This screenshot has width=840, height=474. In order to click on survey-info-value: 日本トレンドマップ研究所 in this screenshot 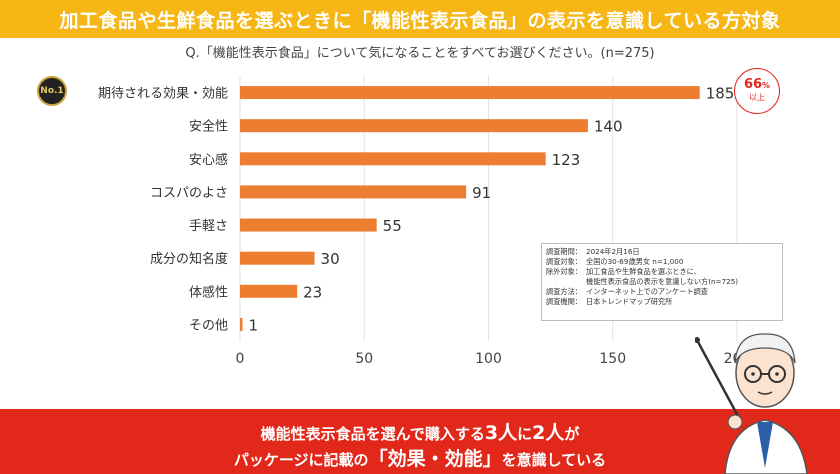, I will do `click(629, 301)`.